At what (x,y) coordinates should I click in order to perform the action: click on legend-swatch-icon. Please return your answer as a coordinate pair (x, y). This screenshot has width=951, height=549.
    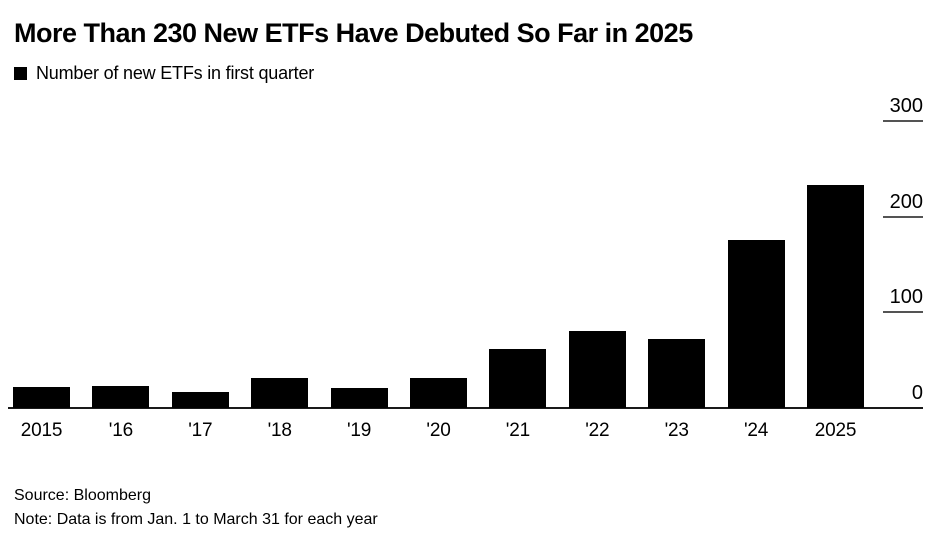
    Looking at the image, I should click on (20, 73).